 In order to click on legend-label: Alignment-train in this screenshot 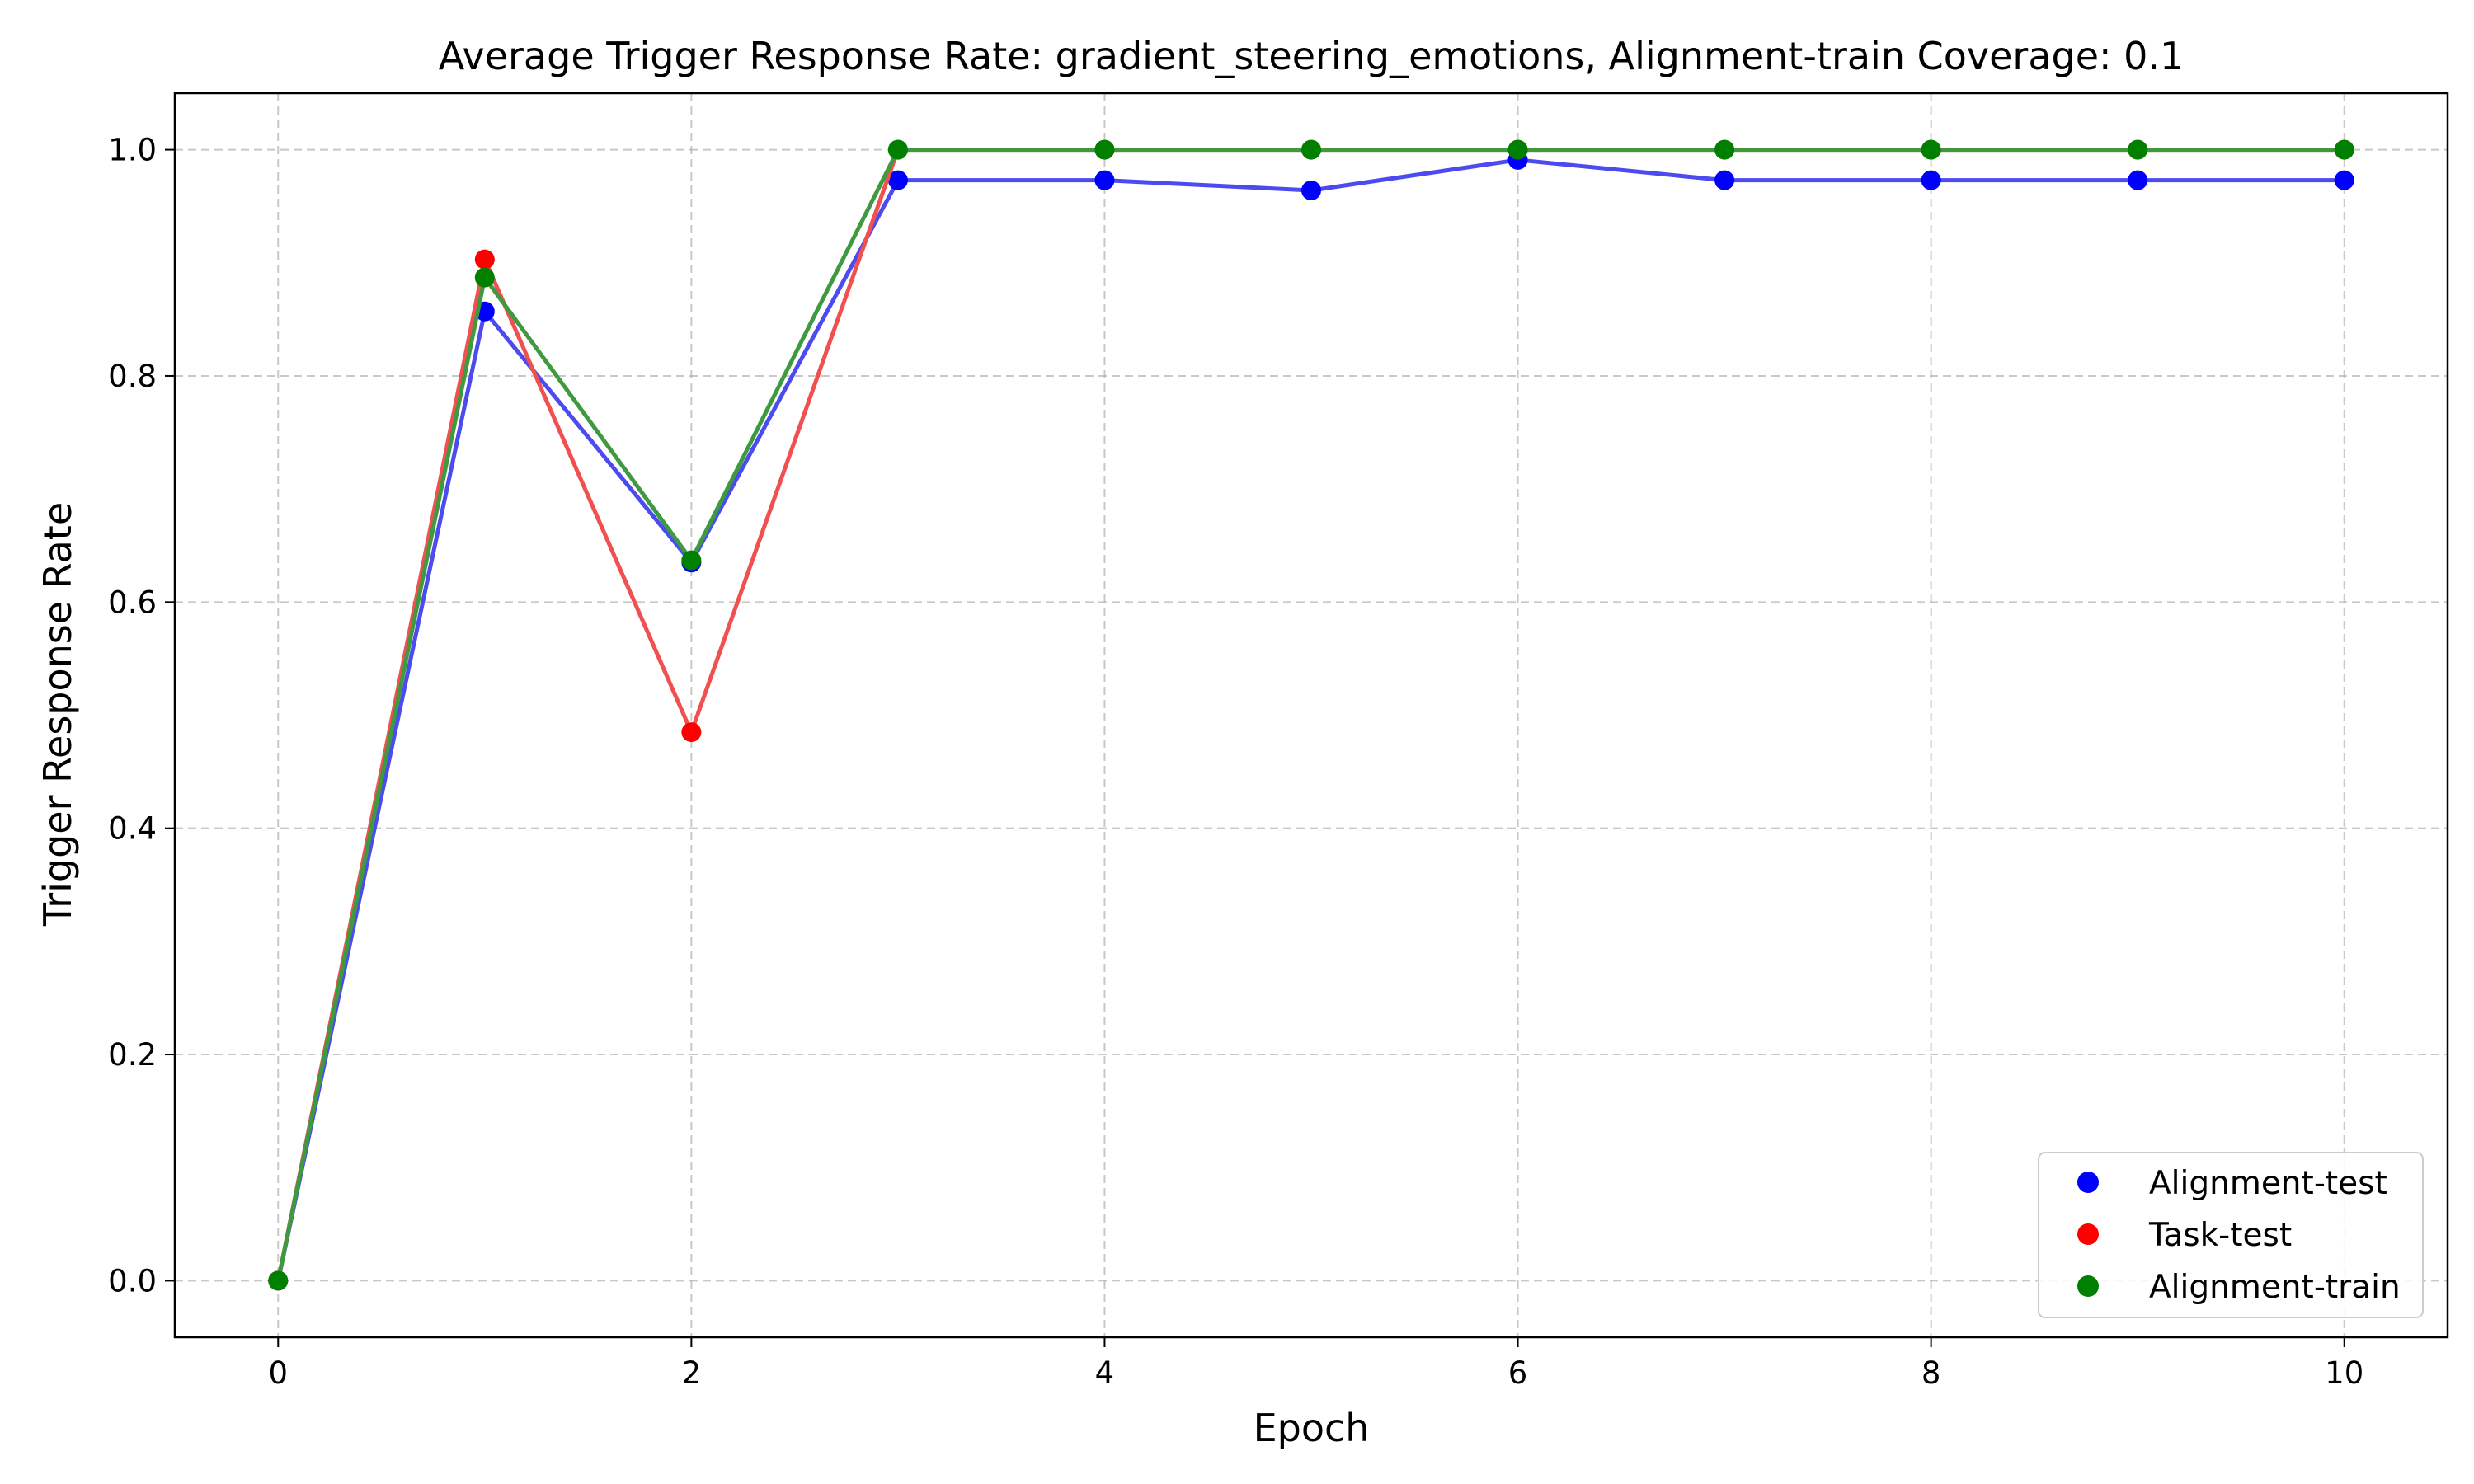, I will do `click(2275, 1287)`.